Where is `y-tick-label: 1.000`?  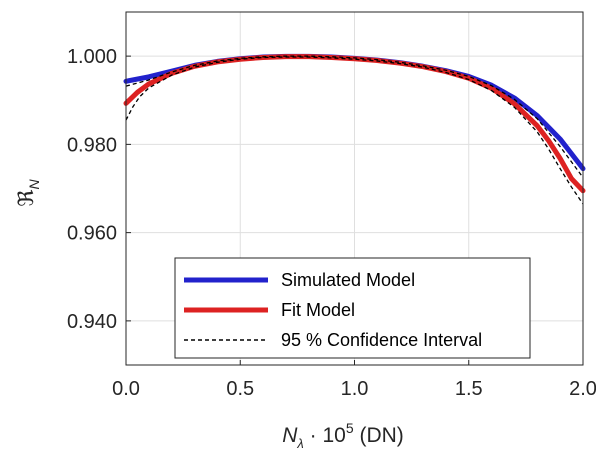 y-tick-label: 1.000 is located at coordinates (92, 57).